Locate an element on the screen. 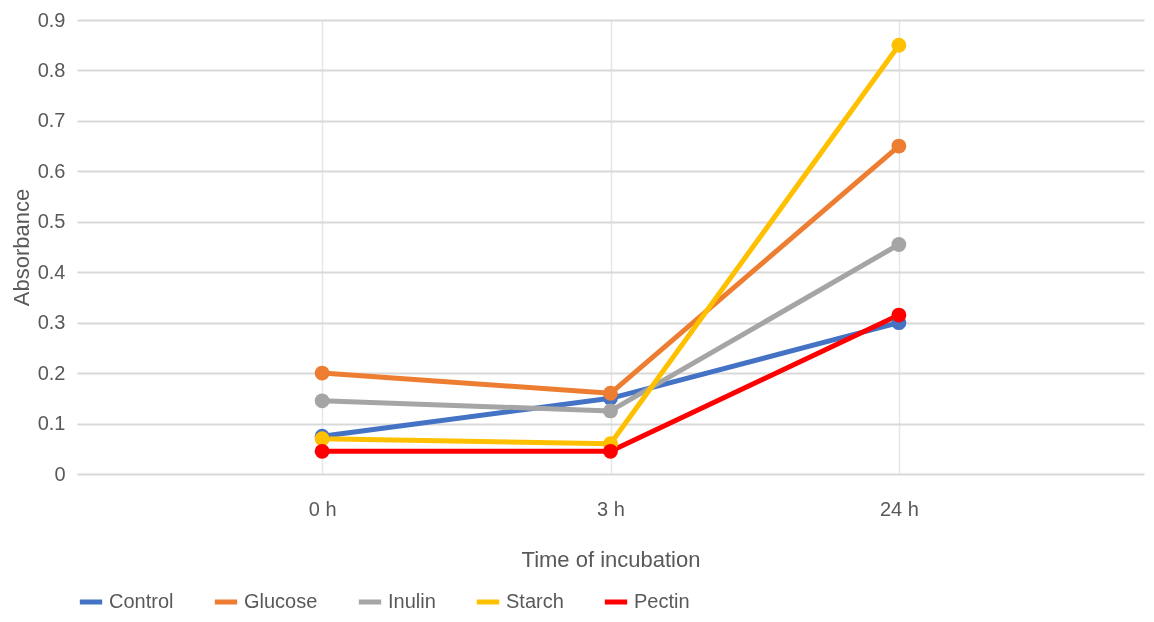 This screenshot has width=1154, height=622. legend-label: Starch is located at coordinates (535, 601).